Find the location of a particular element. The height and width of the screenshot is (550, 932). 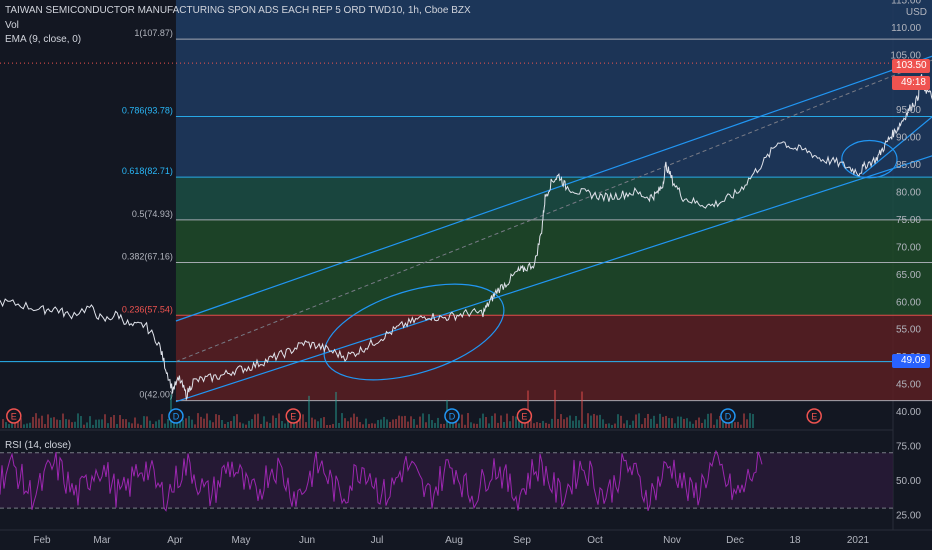

price-tick-label: 75.00 is located at coordinates (908, 220).